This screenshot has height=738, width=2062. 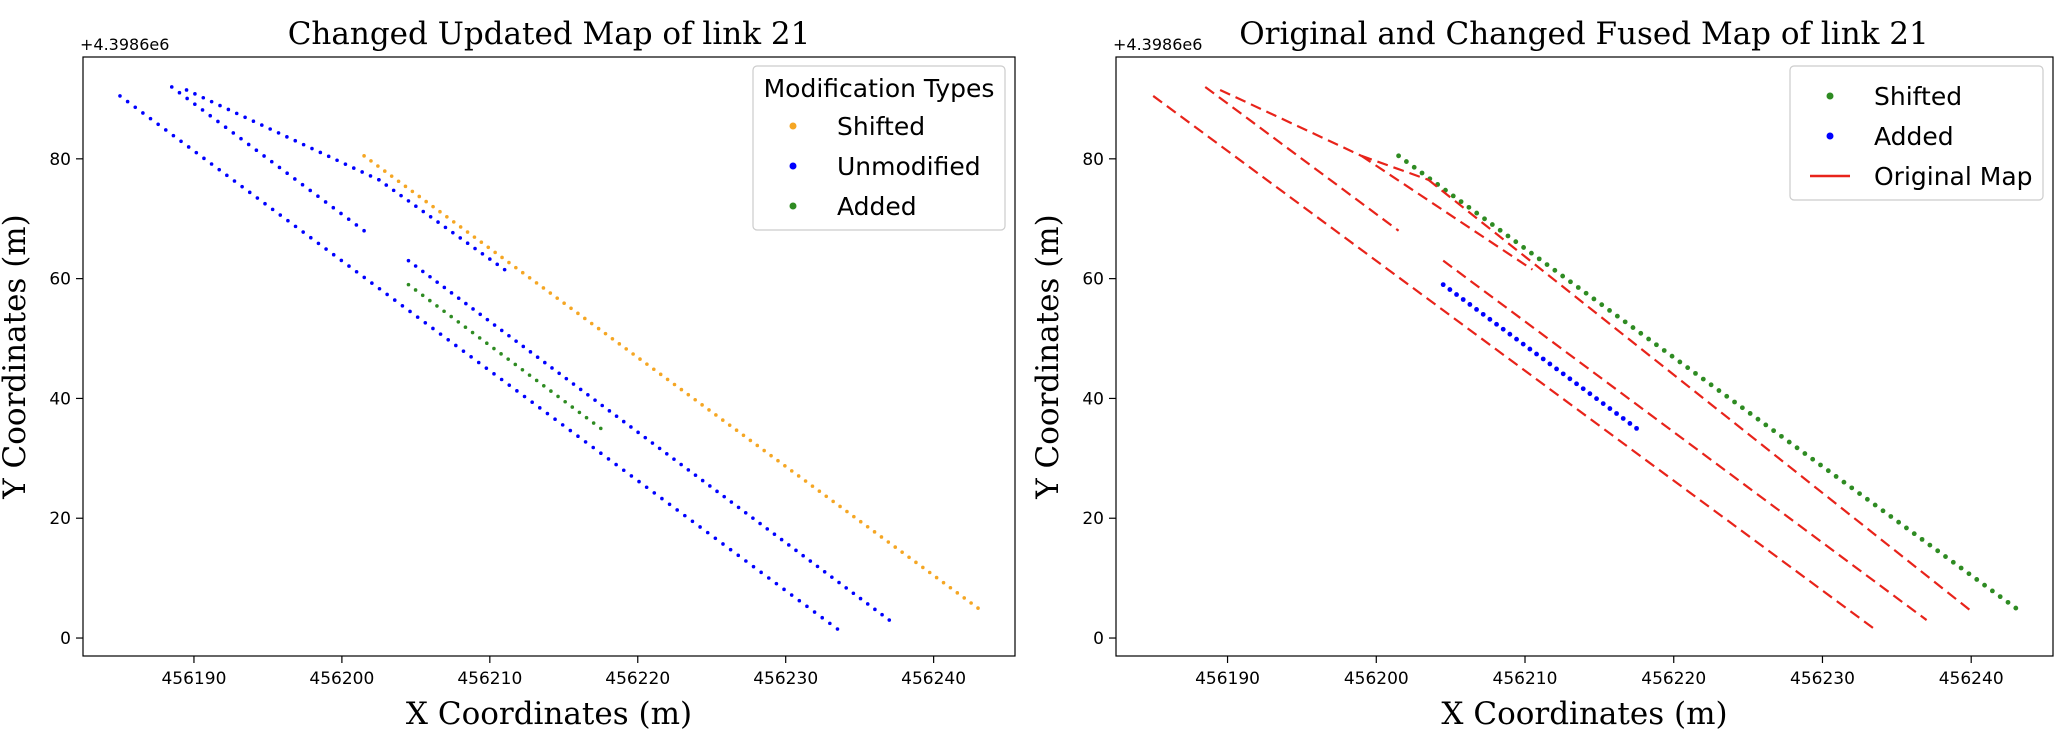 What do you see at coordinates (1376, 679) in the screenshot?
I see `x-tick-label: 456200` at bounding box center [1376, 679].